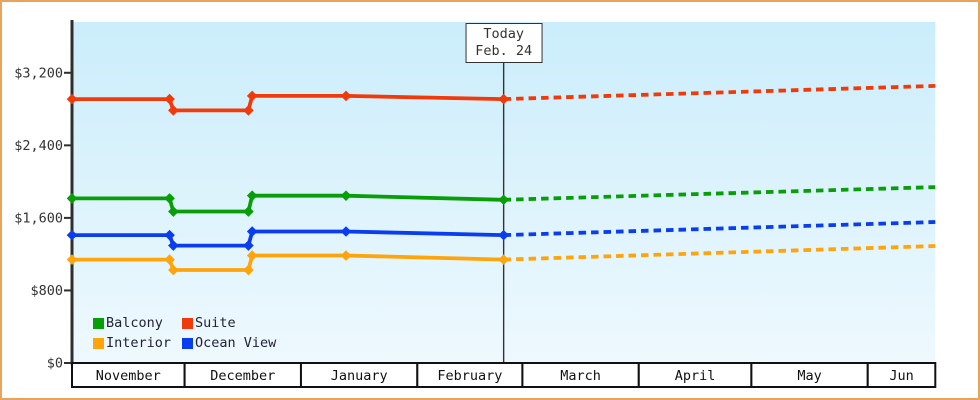 The image size is (980, 400). Describe the element at coordinates (719, 193) in the screenshot. I see `series-forecast-line-balcony` at that location.